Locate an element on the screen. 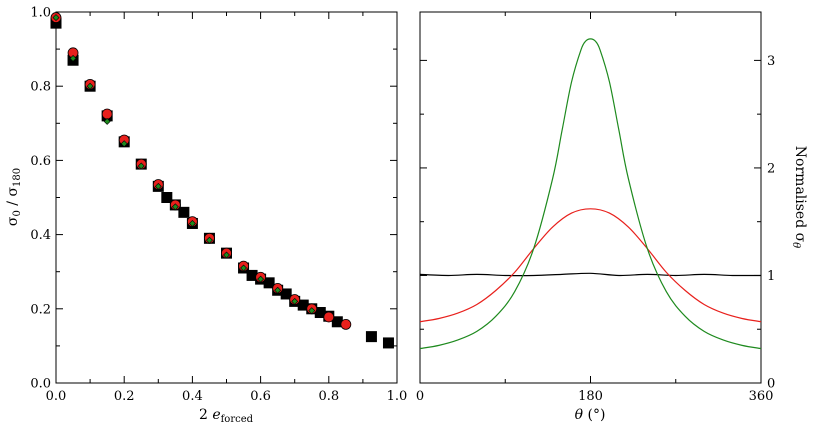  left-y-tick-label: 1.0 is located at coordinates (40, 13).